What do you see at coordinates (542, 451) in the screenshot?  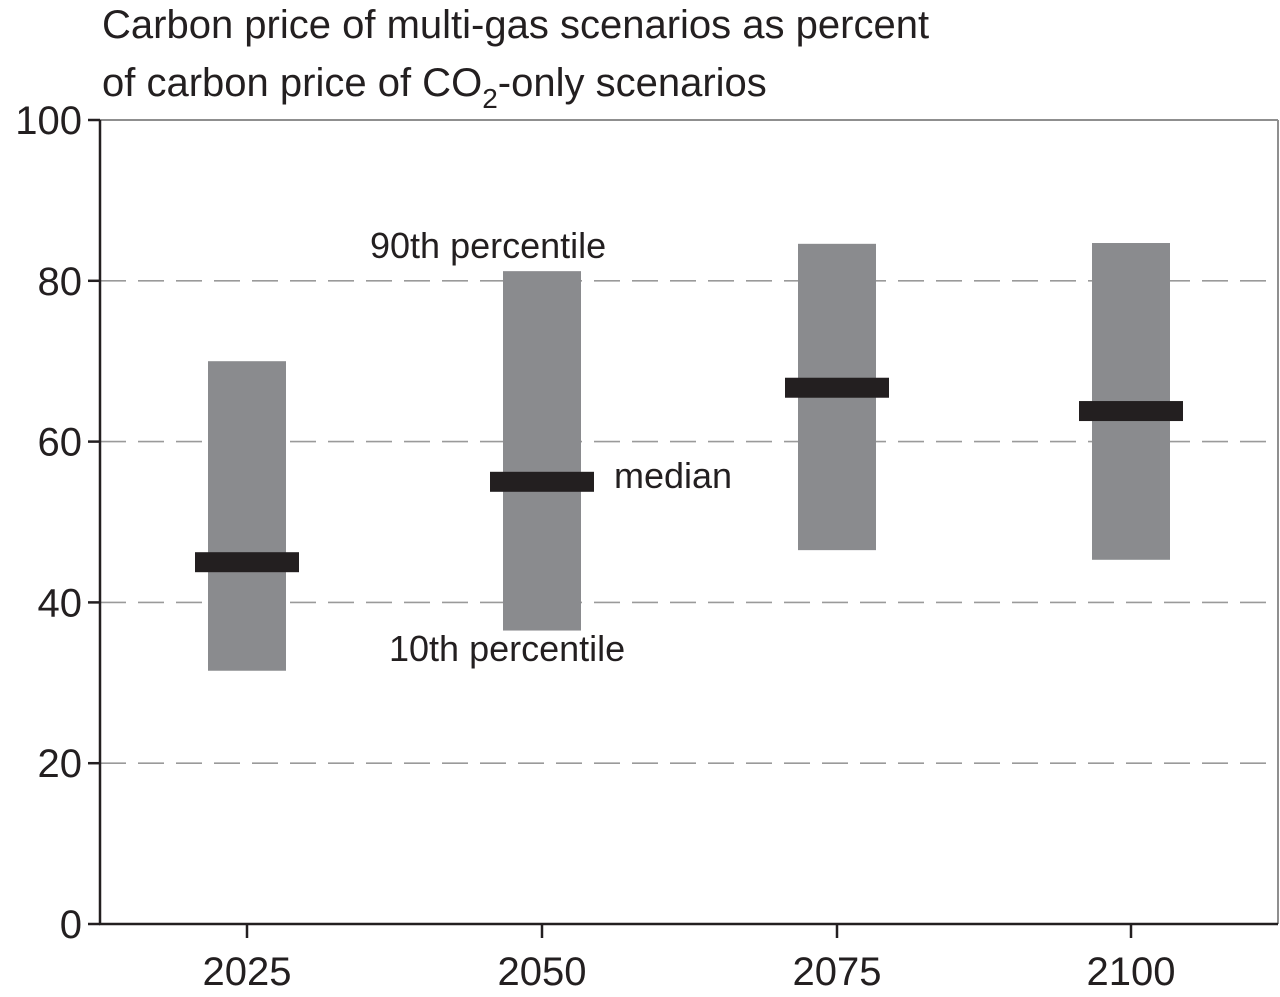 I see `range-bar-2050` at bounding box center [542, 451].